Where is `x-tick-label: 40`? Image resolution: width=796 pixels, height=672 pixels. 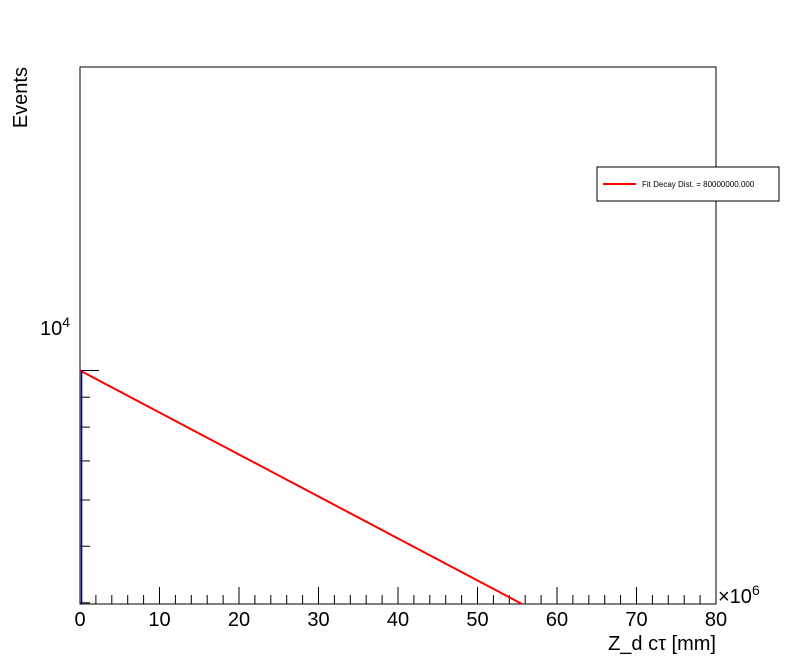
x-tick-label: 40 is located at coordinates (398, 620).